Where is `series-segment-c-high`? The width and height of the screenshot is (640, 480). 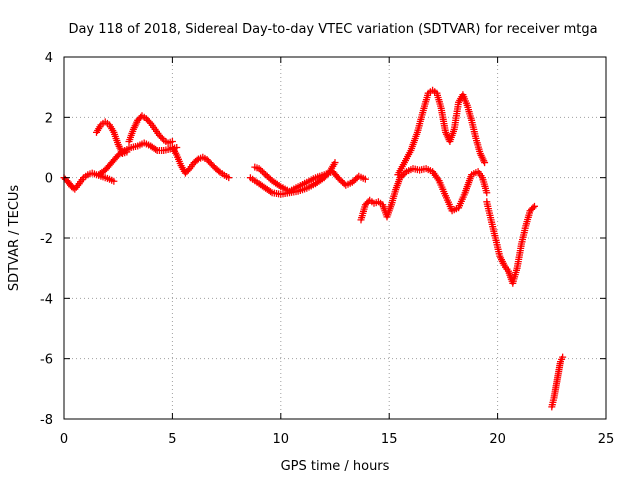
series-segment-c-high is located at coordinates (441, 132).